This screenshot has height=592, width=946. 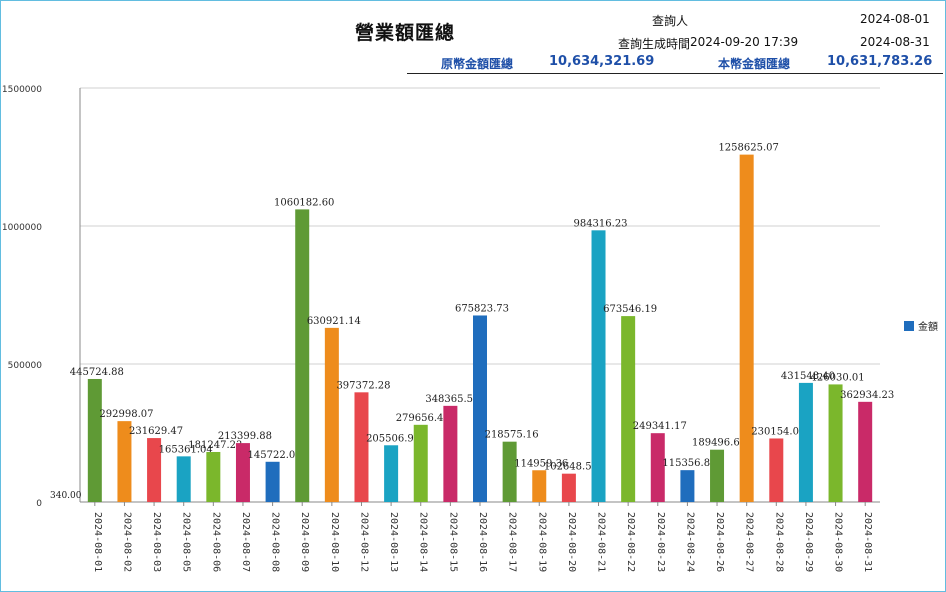 I want to click on y-tick-label: 500000, so click(x=25, y=366).